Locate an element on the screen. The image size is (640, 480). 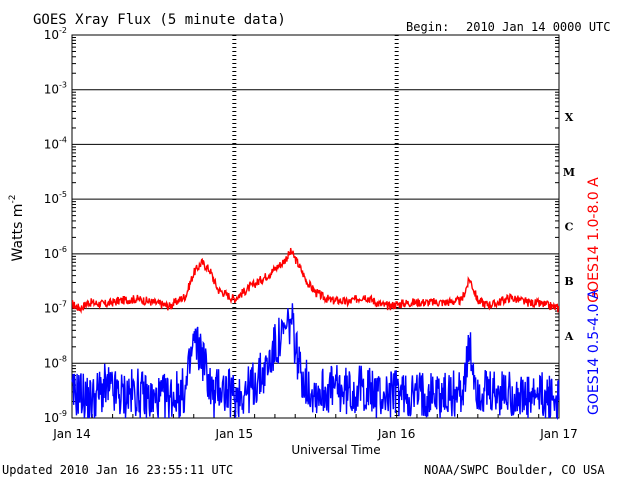
flare-class-x: X is located at coordinates (569, 117).